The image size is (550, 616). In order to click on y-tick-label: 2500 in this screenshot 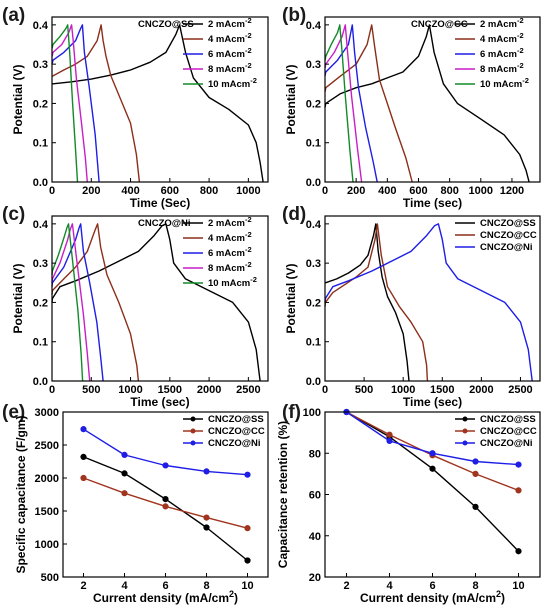, I will do `click(47, 446)`.